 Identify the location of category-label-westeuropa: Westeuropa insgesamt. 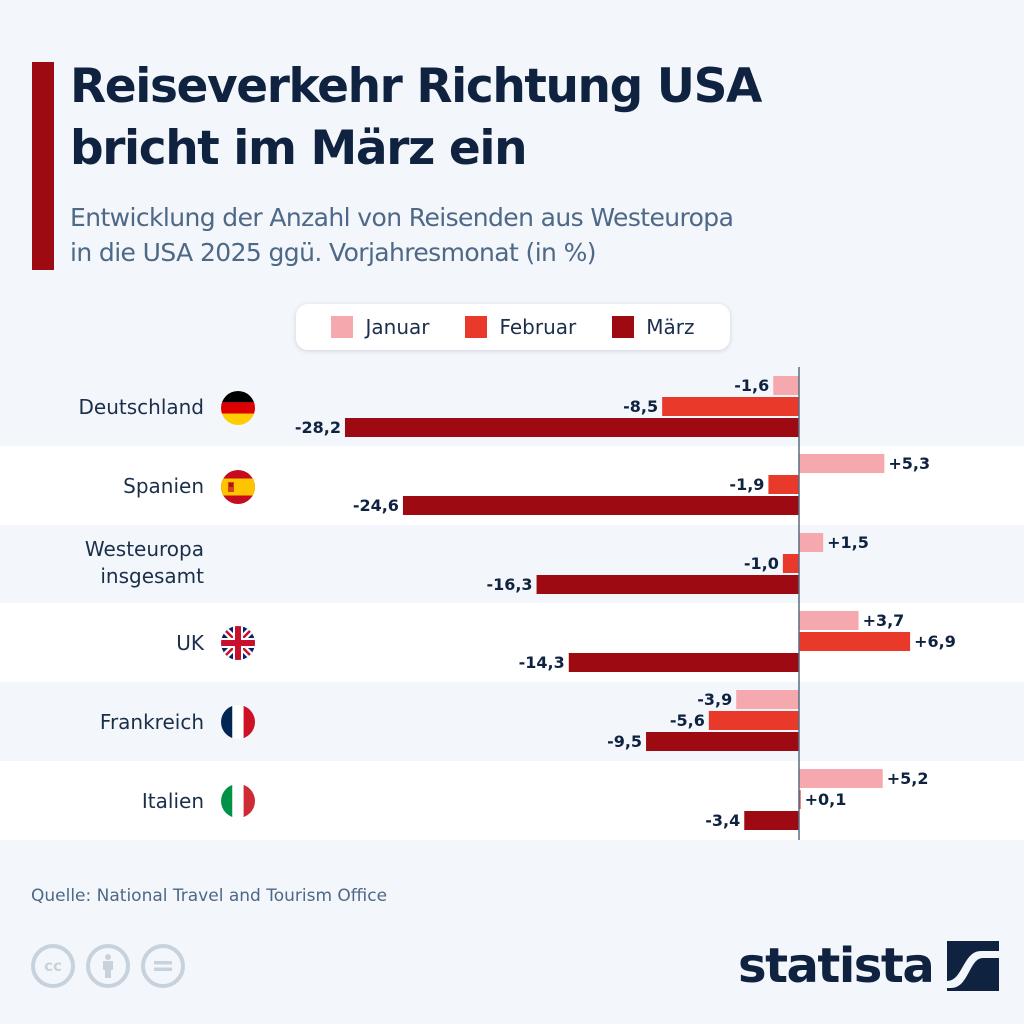
(144, 563).